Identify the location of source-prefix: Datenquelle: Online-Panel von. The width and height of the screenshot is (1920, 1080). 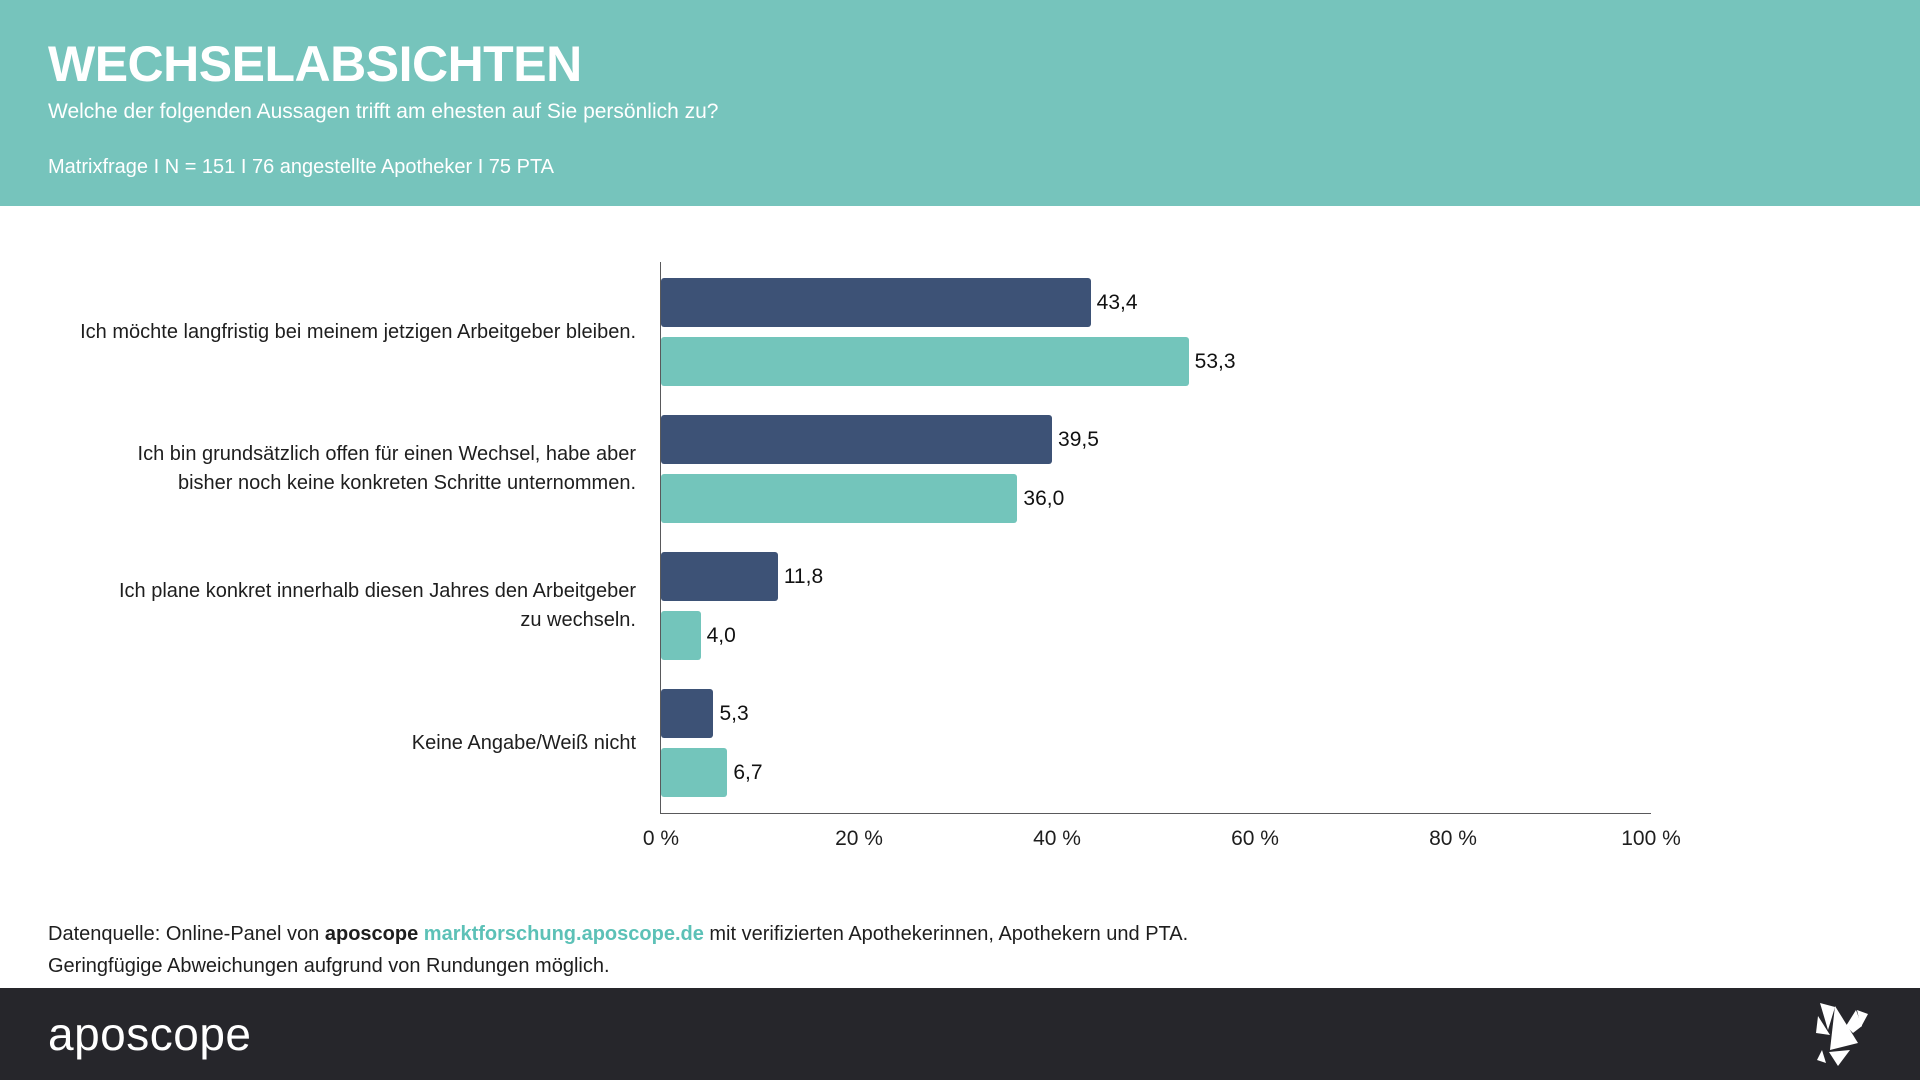
(186, 934).